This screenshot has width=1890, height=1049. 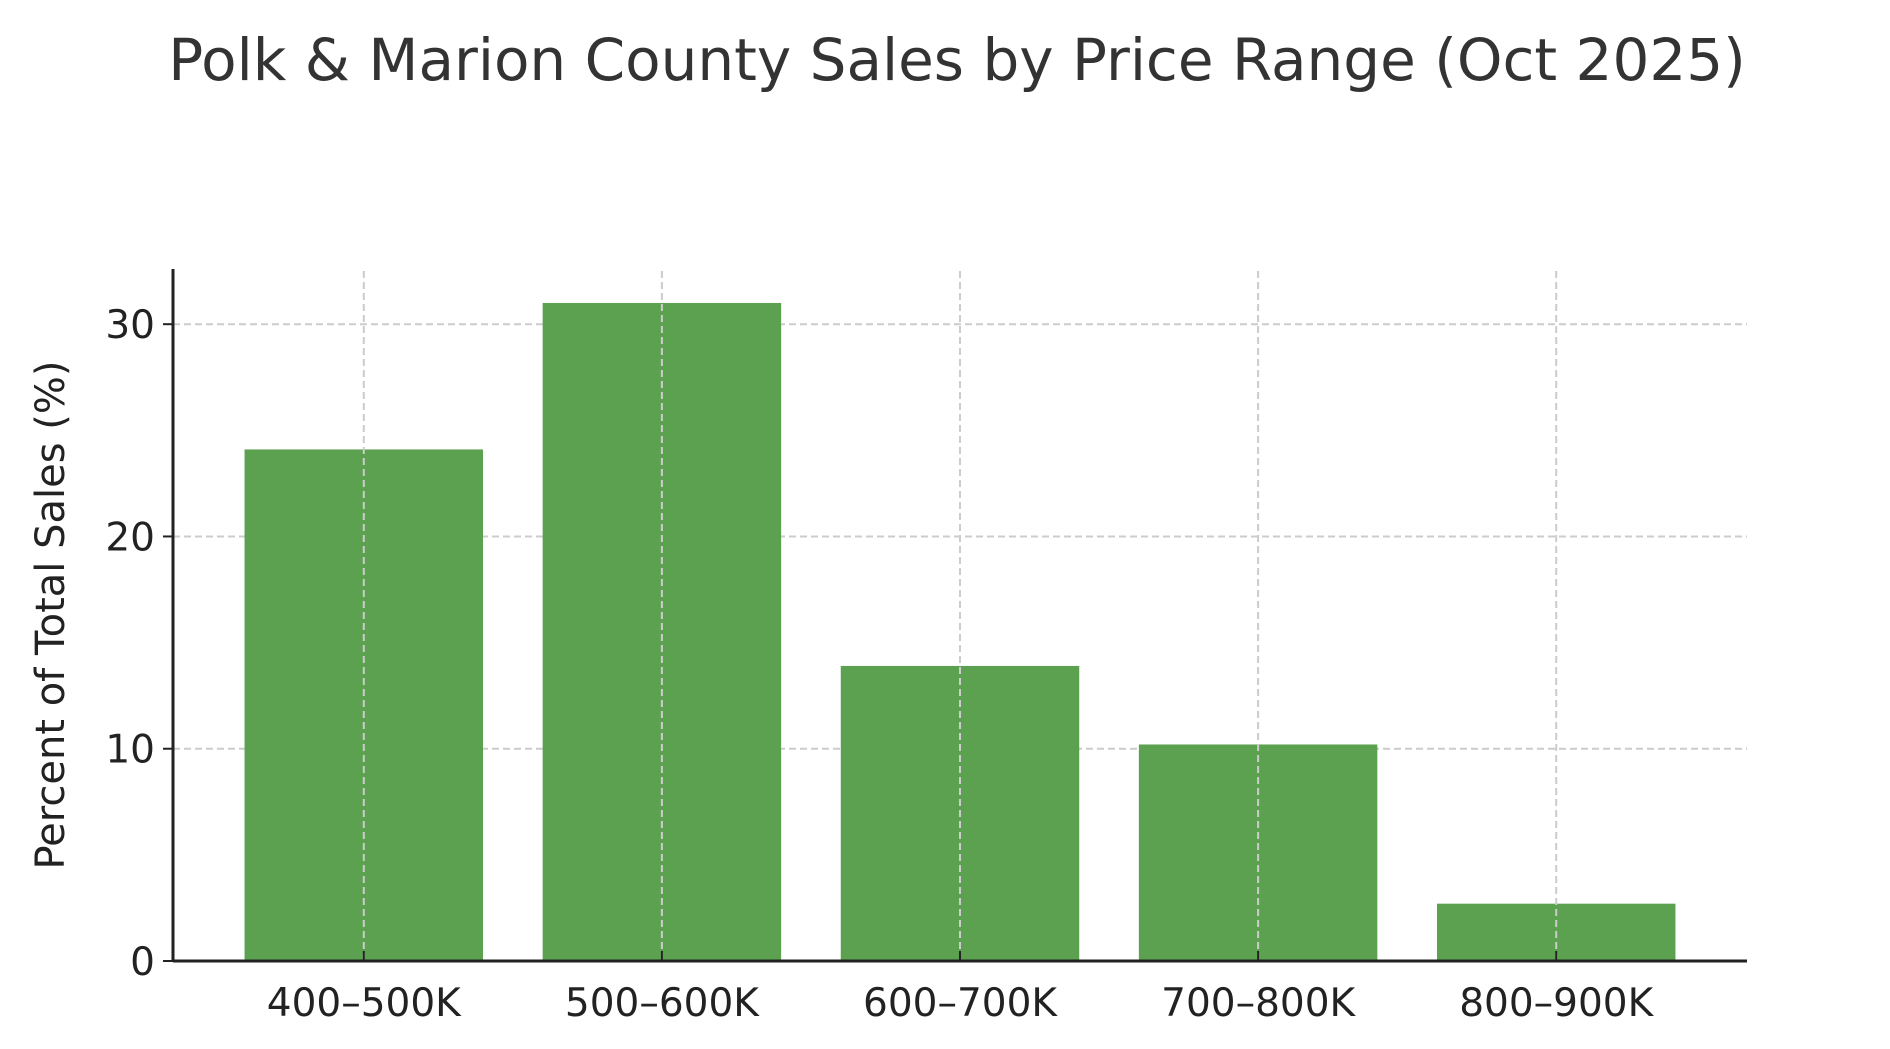 I want to click on y-tick-label: 30, so click(x=130, y=325).